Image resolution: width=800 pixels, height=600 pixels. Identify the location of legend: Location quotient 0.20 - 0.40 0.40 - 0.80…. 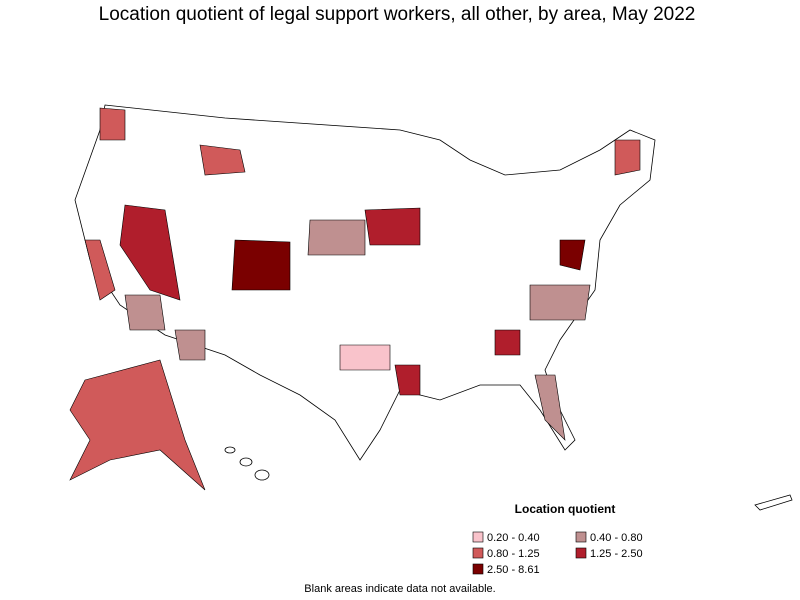
(557, 539).